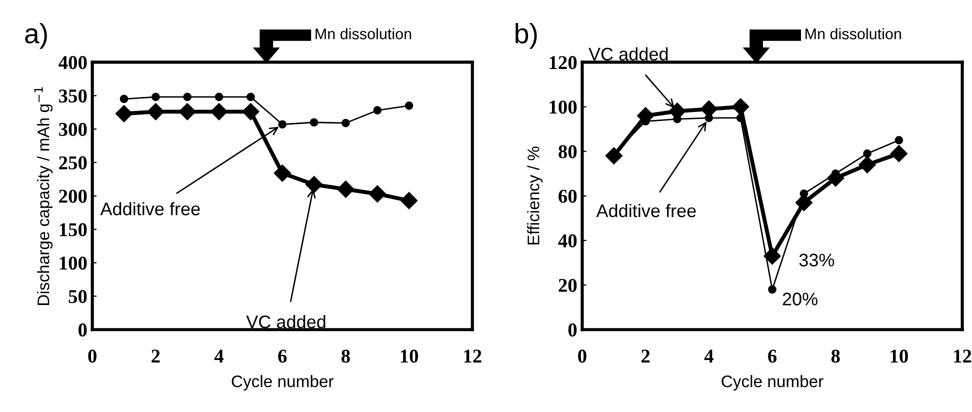 This screenshot has width=972, height=412. Describe the element at coordinates (535, 195) in the screenshot. I see `y-axis-title: Efficiency / %` at that location.